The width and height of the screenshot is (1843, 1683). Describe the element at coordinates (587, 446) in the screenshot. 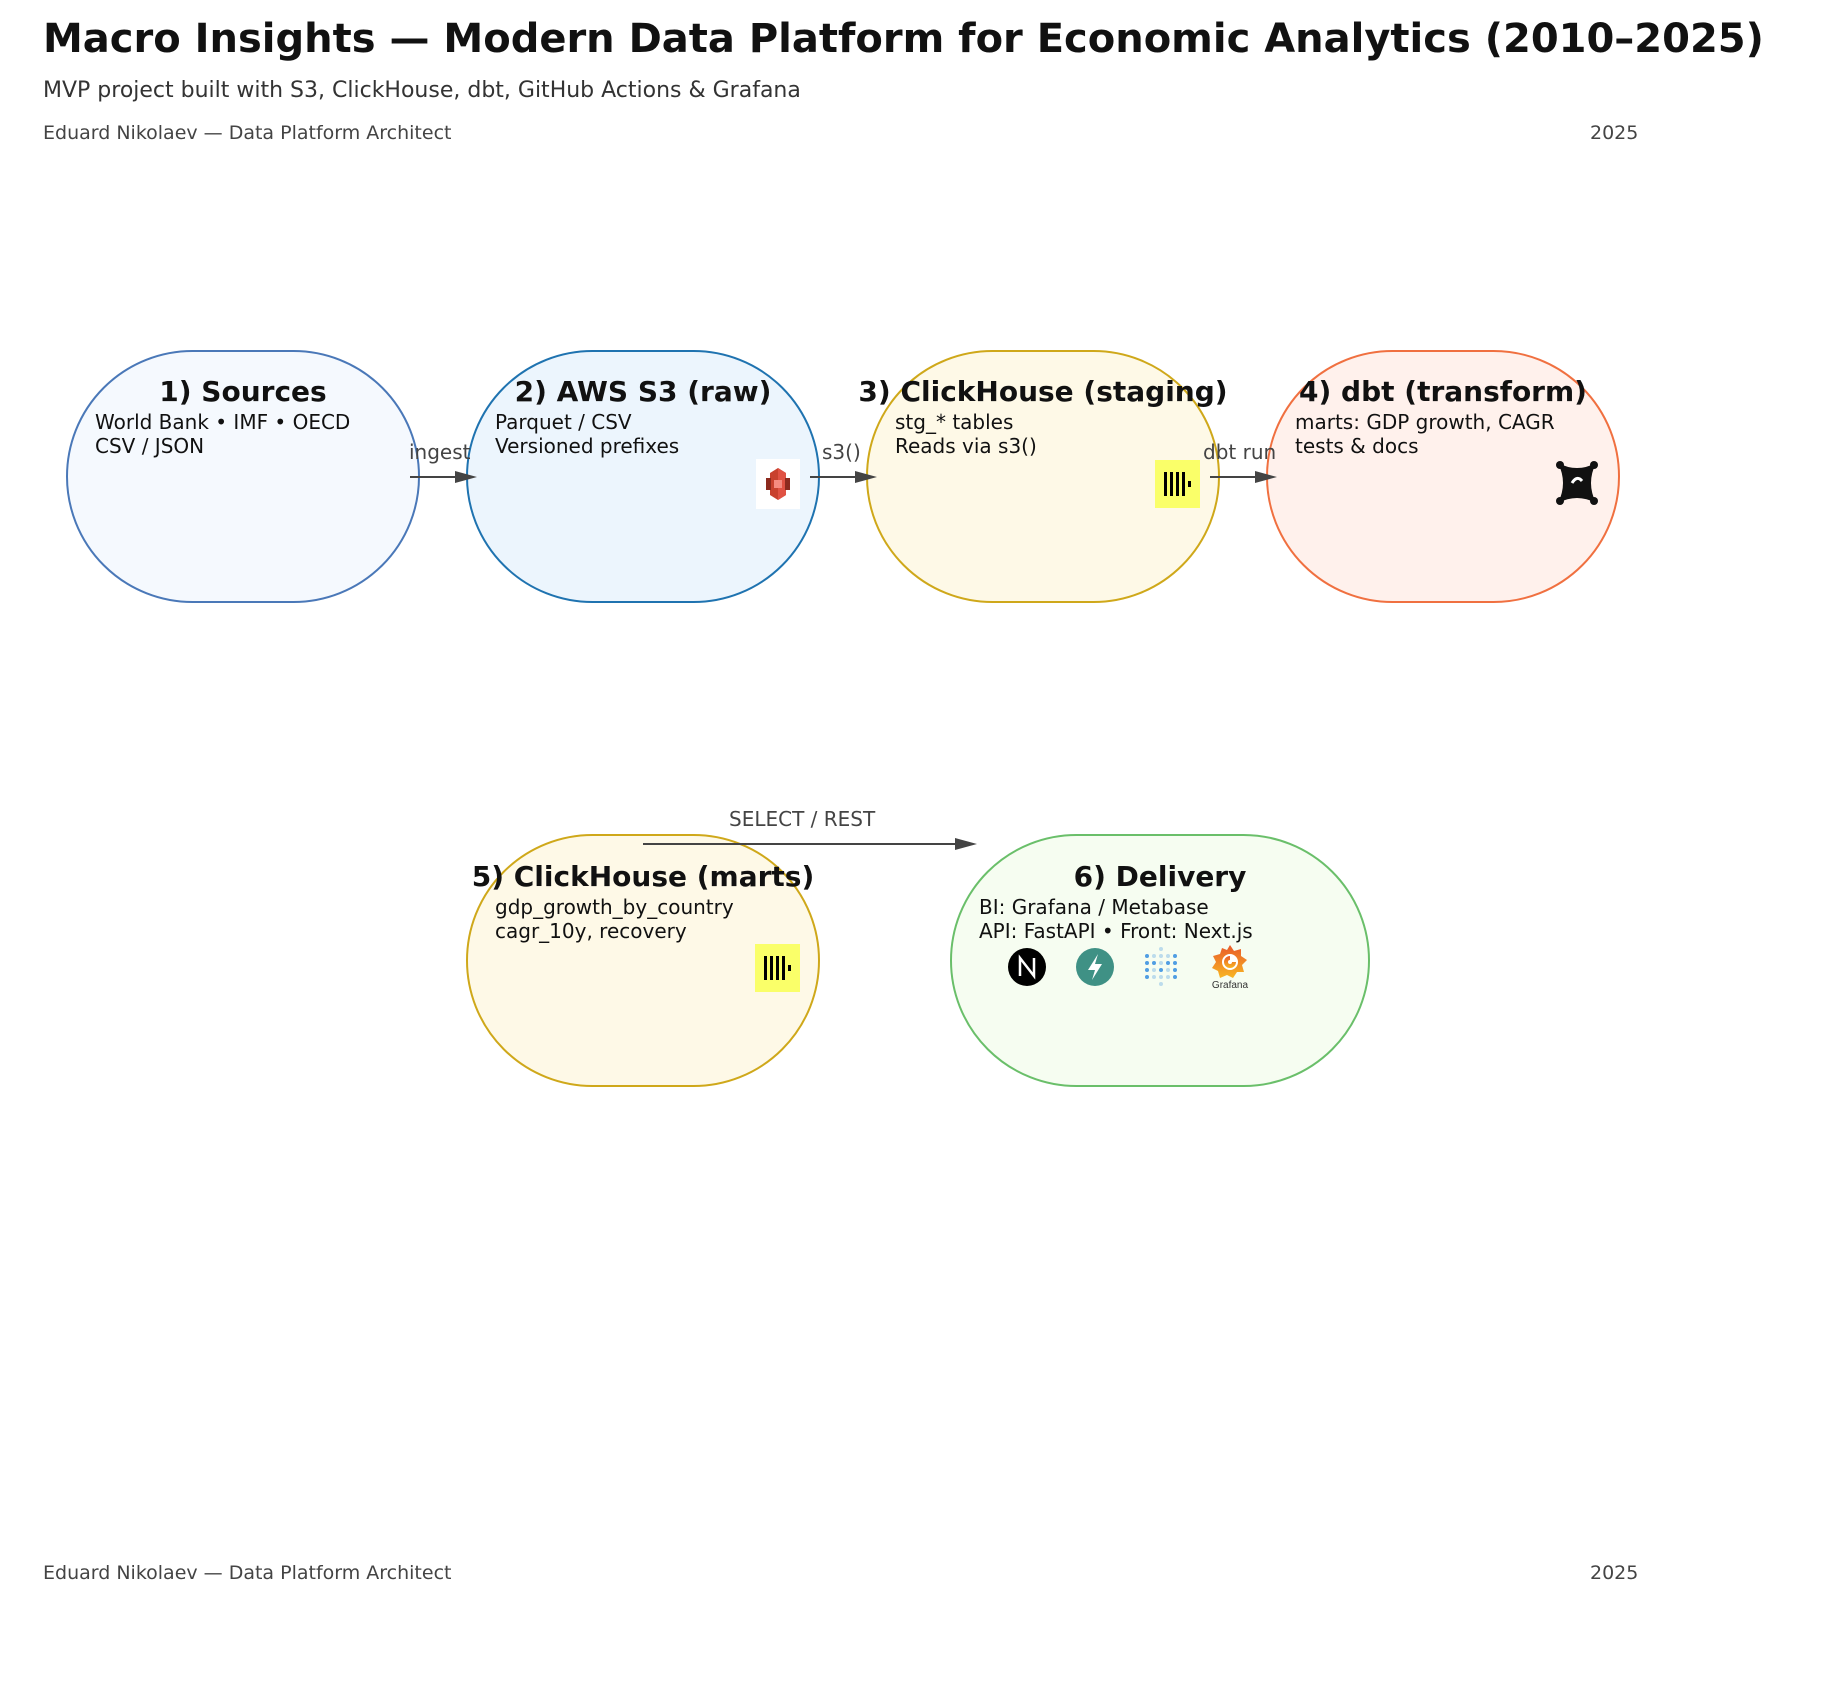

I see `node-aws-s3-line-2: Versioned prefixes` at that location.